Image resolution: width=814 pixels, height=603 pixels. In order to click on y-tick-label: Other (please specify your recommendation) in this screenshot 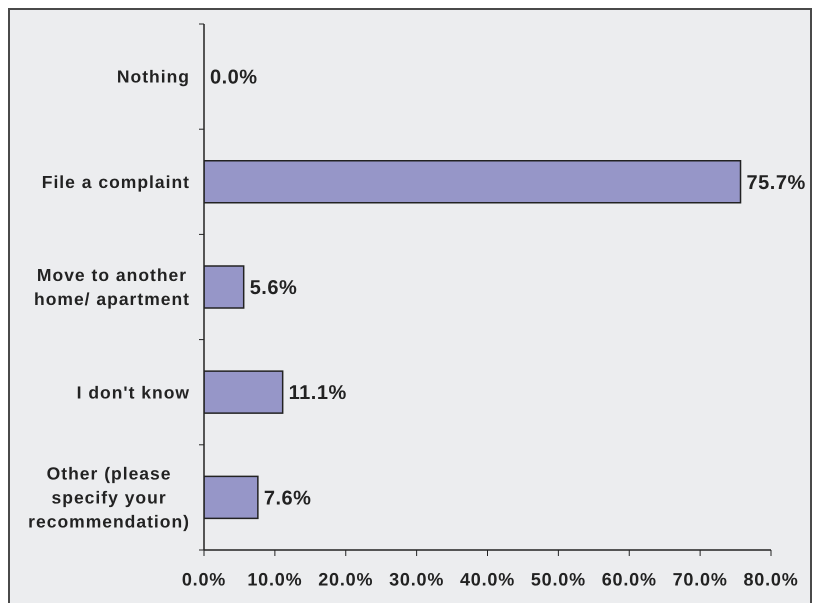, I will do `click(109, 498)`.